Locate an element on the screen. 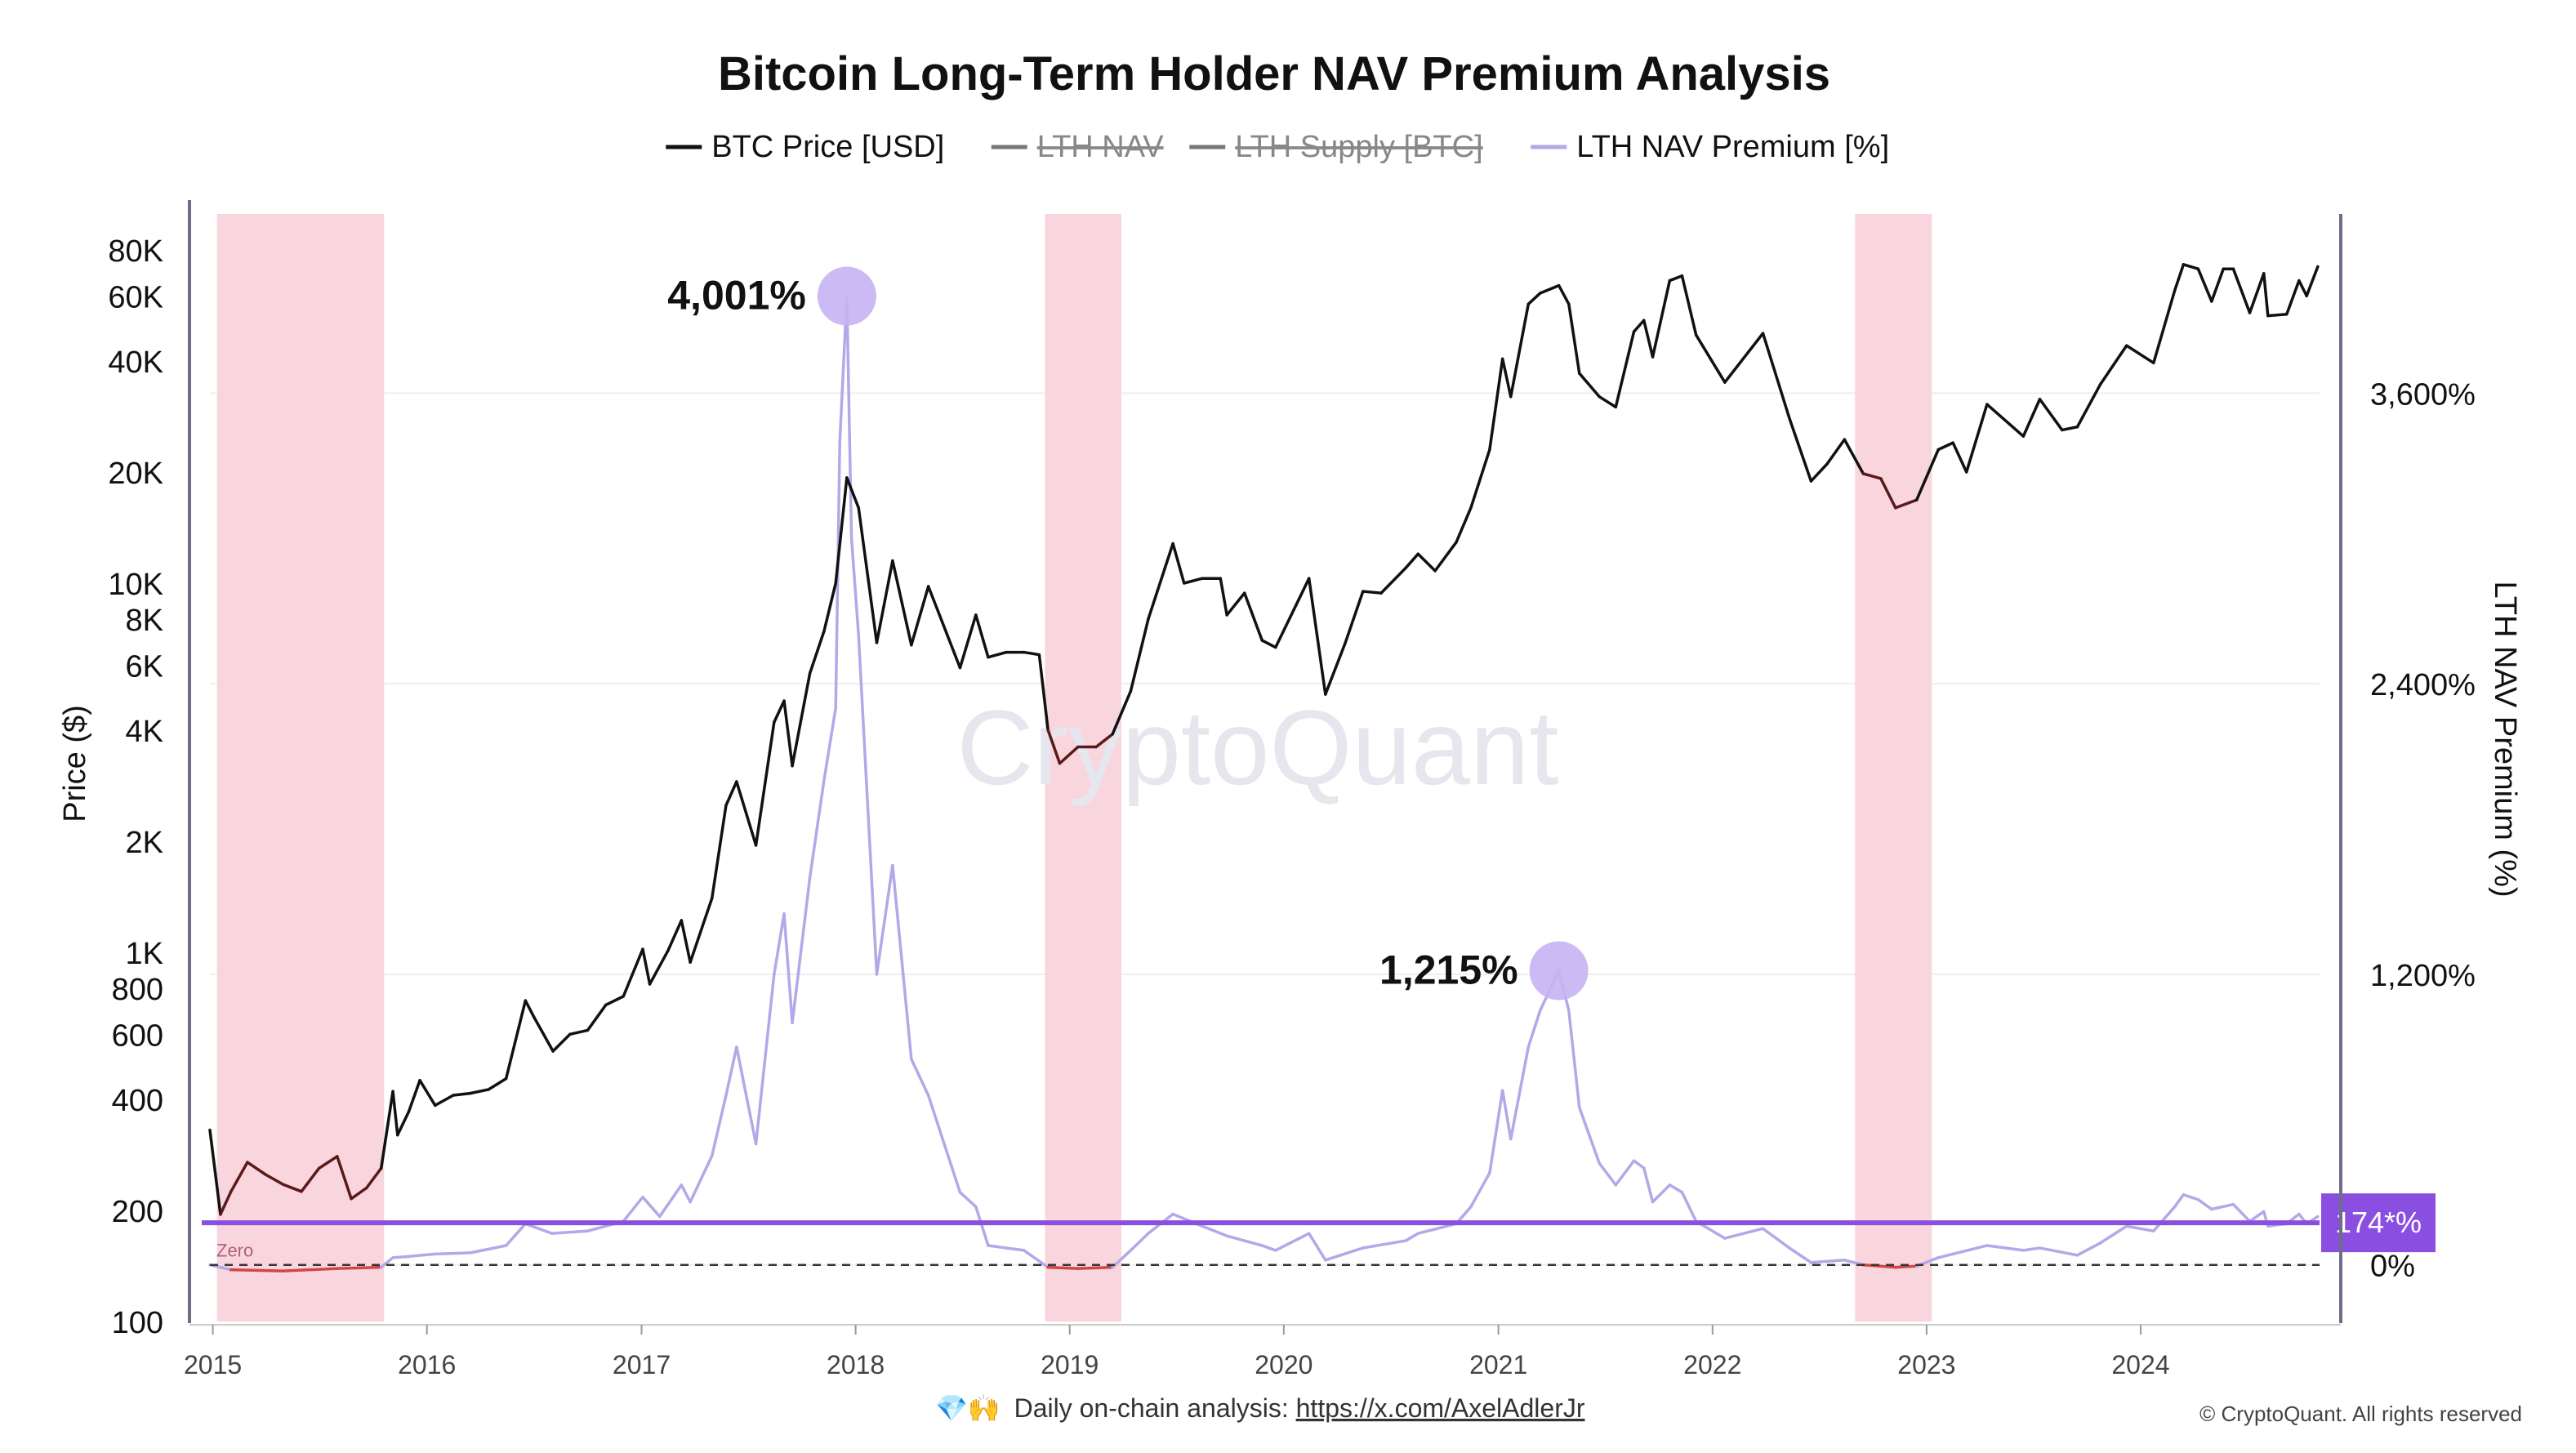  y-left-tick-label: 2K is located at coordinates (144, 843).